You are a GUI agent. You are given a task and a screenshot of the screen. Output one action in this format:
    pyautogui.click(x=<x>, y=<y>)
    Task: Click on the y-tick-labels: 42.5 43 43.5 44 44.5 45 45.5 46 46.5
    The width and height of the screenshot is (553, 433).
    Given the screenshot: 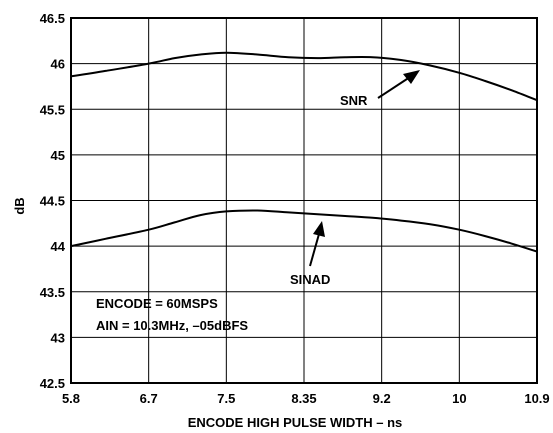 What is the action you would take?
    pyautogui.click(x=53, y=201)
    